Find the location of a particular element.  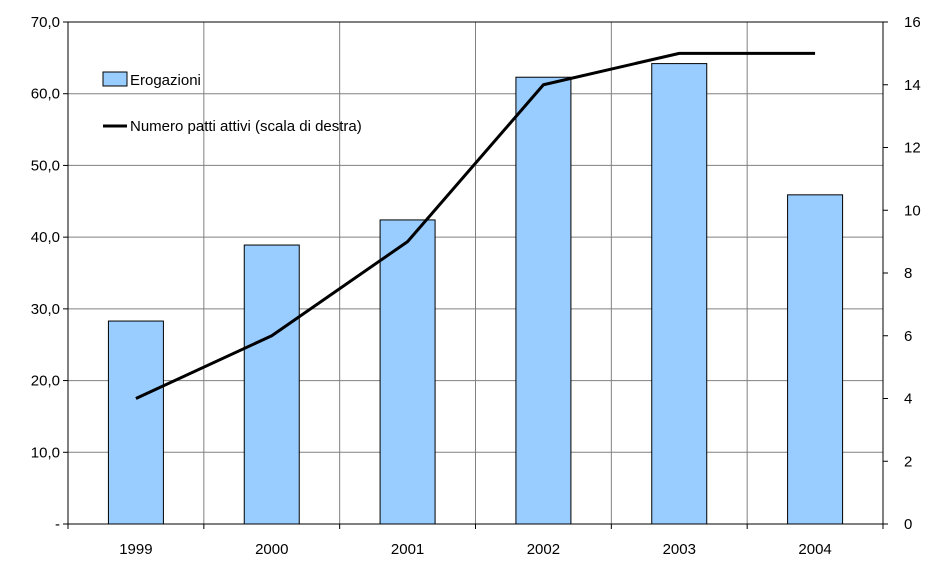

right-tick-label: 12 is located at coordinates (912, 148).